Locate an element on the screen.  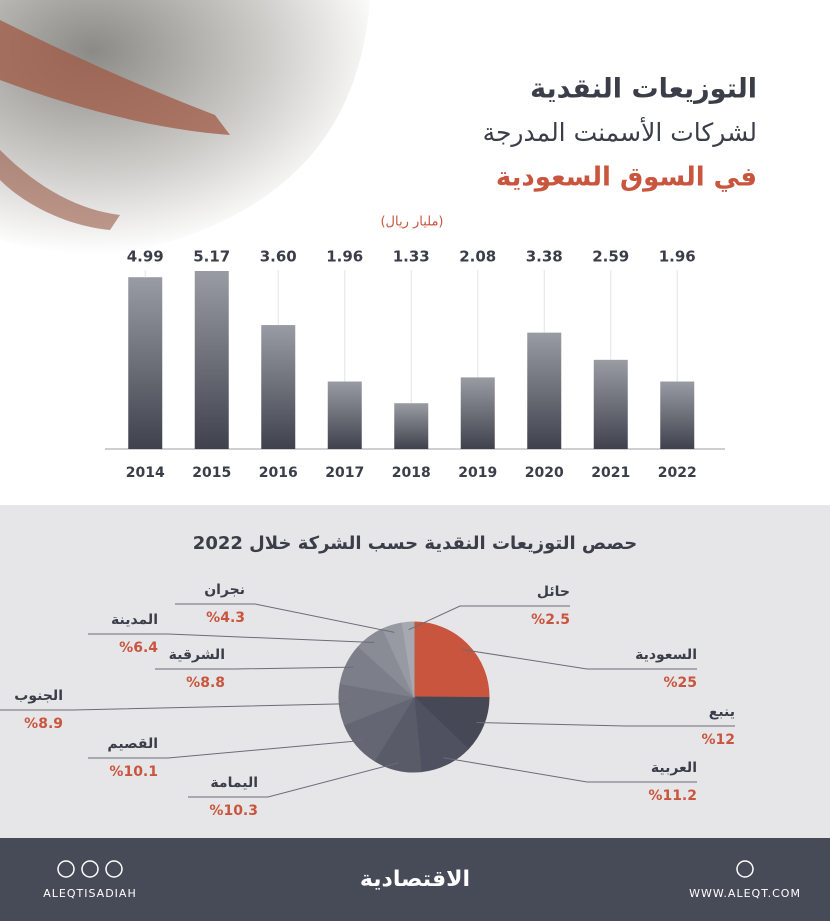
slice-value: %2.5 is located at coordinates (550, 620).